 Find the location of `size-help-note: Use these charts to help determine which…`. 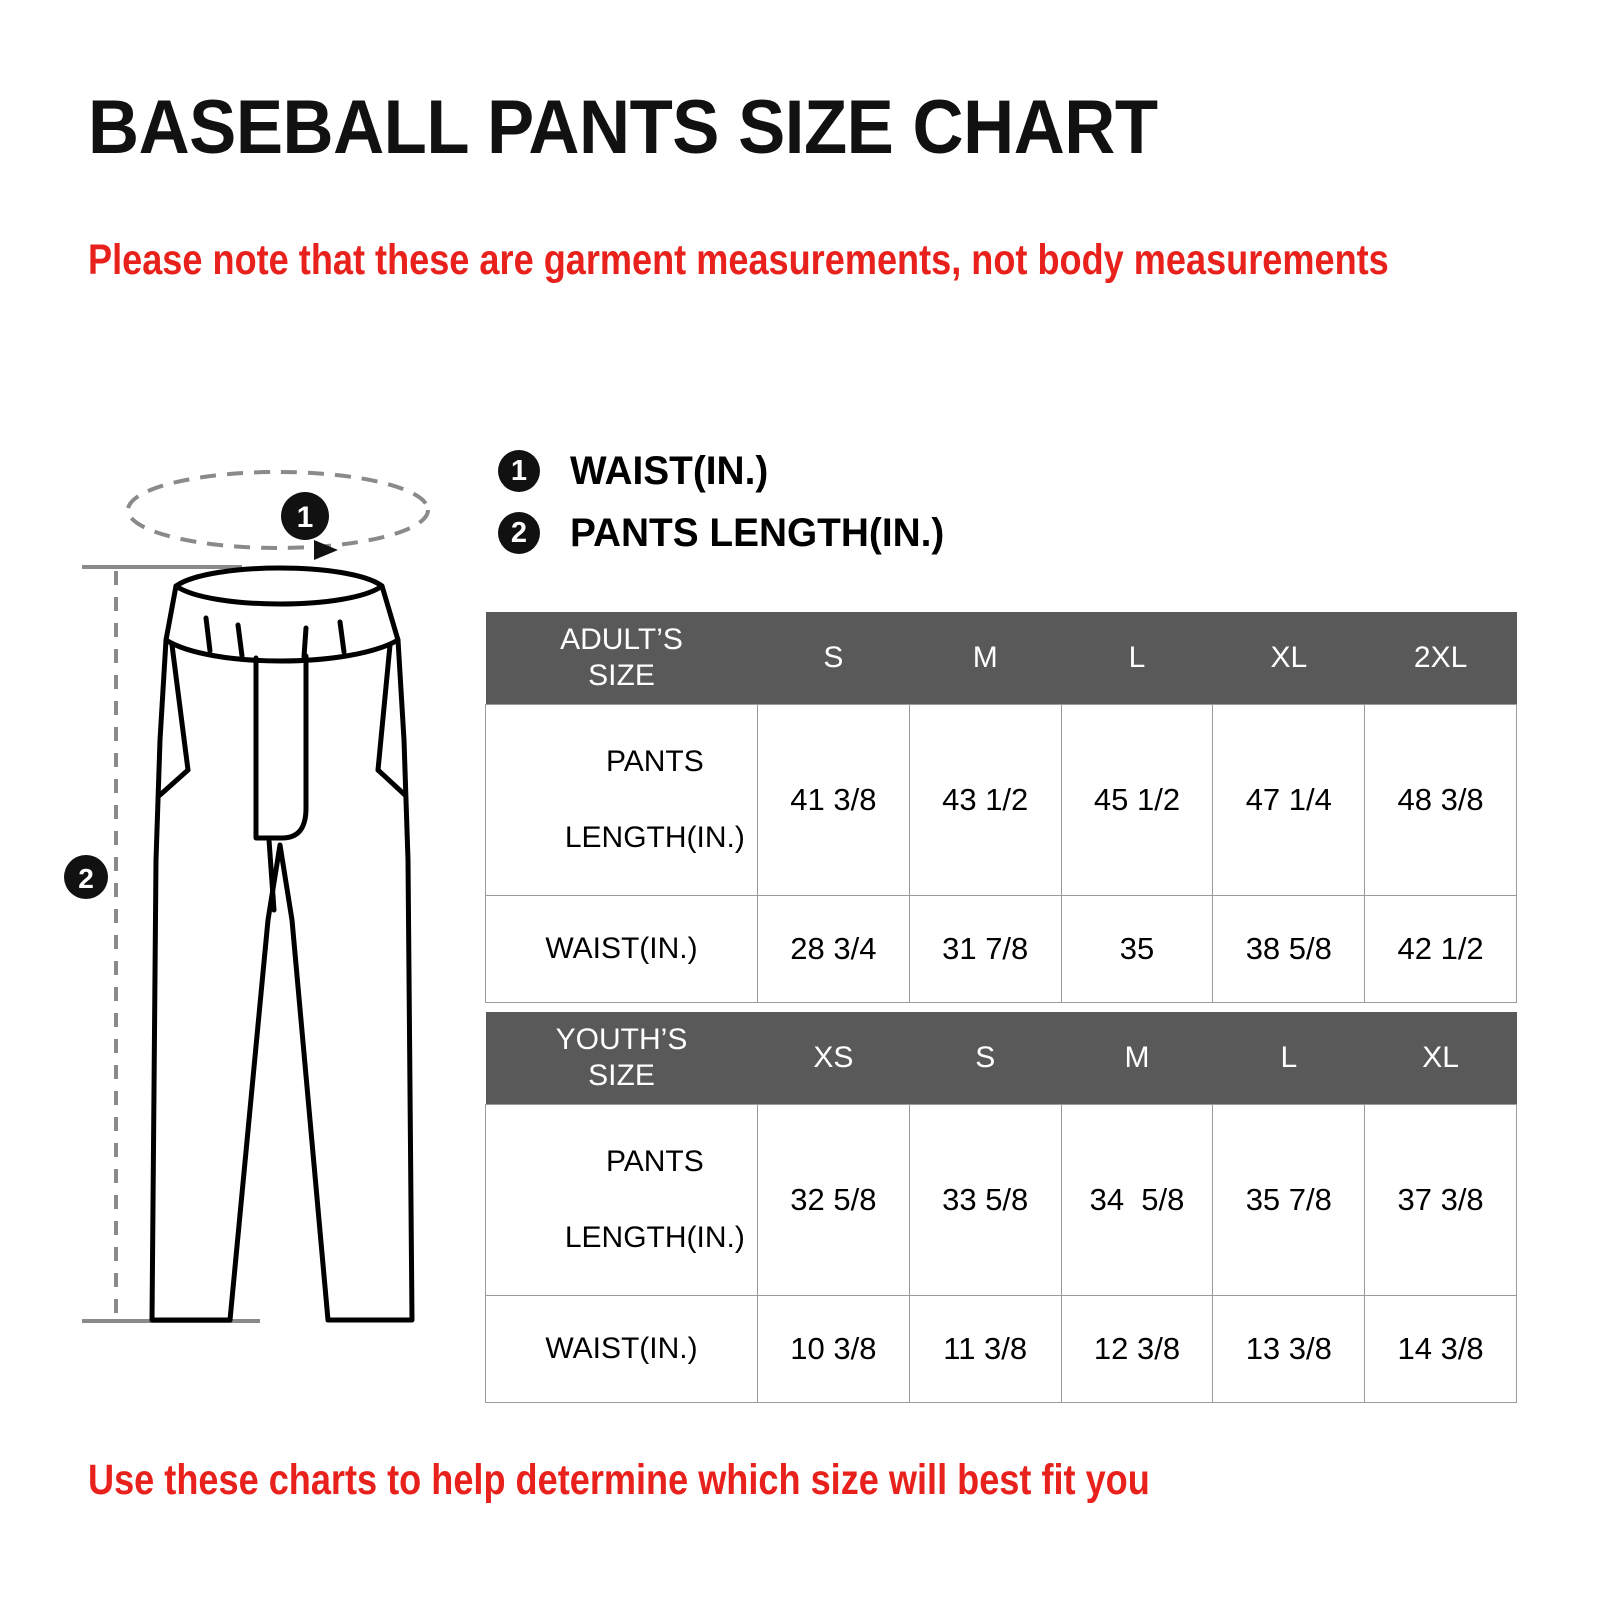

size-help-note: Use these charts to help determine which… is located at coordinates (619, 1480).